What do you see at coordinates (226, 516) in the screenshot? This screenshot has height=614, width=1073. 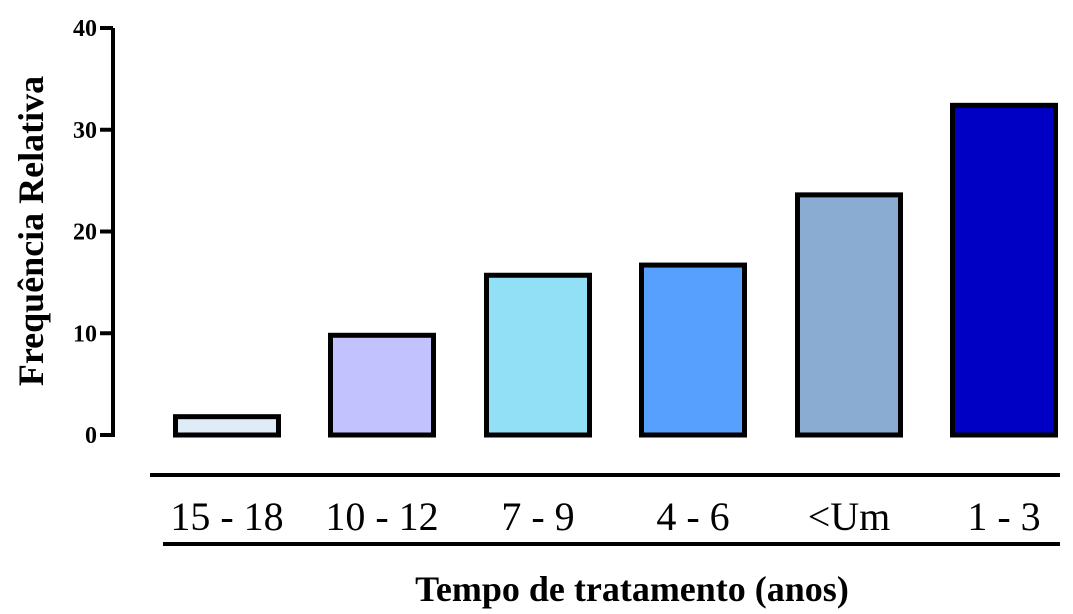 I see `category-label: 15 - 18` at bounding box center [226, 516].